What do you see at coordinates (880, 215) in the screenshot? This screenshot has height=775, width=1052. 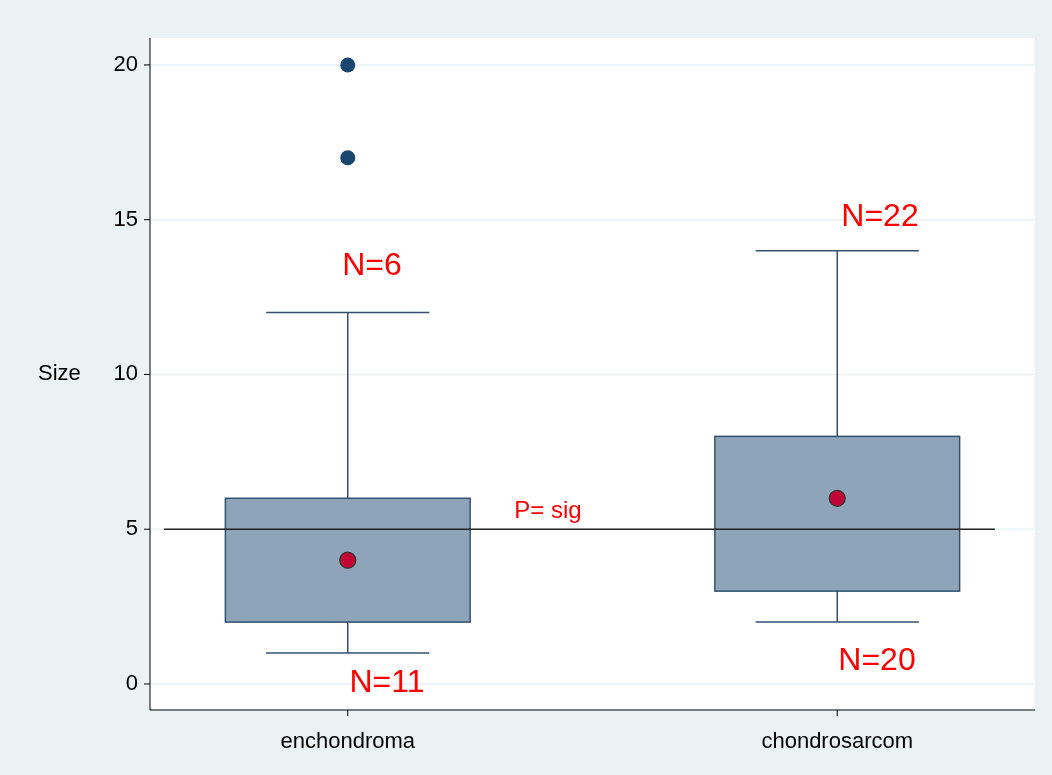 I see `annotation: N=22` at bounding box center [880, 215].